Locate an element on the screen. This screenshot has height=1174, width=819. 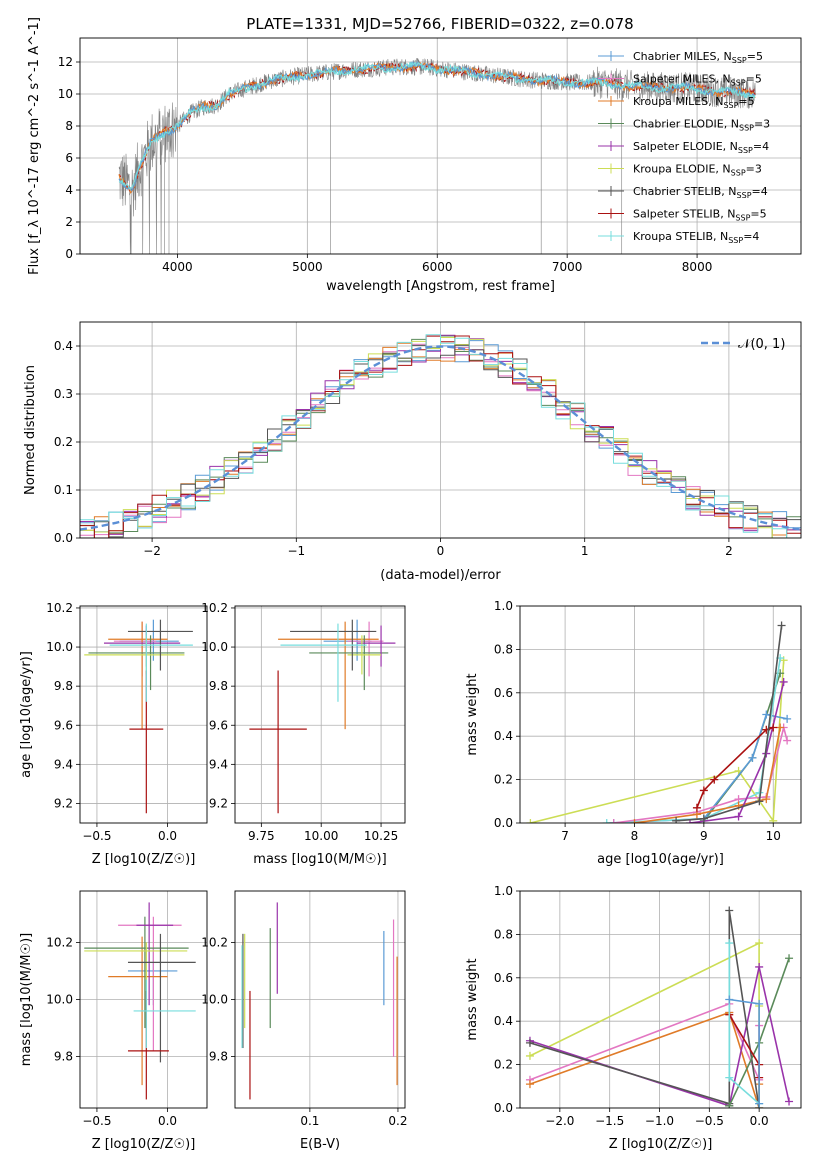
x-tick-label: 5000 is located at coordinates (307, 267).